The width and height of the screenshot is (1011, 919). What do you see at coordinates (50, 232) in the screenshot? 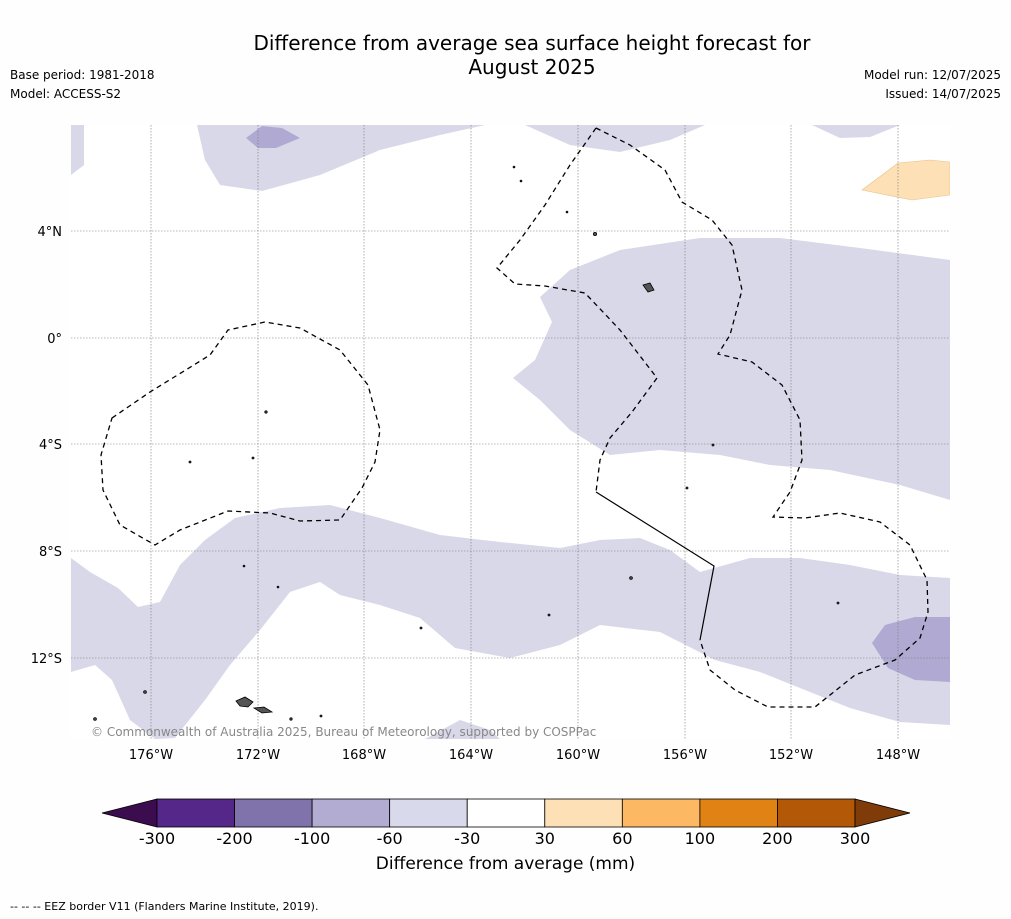
I see `lat-label: 4°N` at bounding box center [50, 232].